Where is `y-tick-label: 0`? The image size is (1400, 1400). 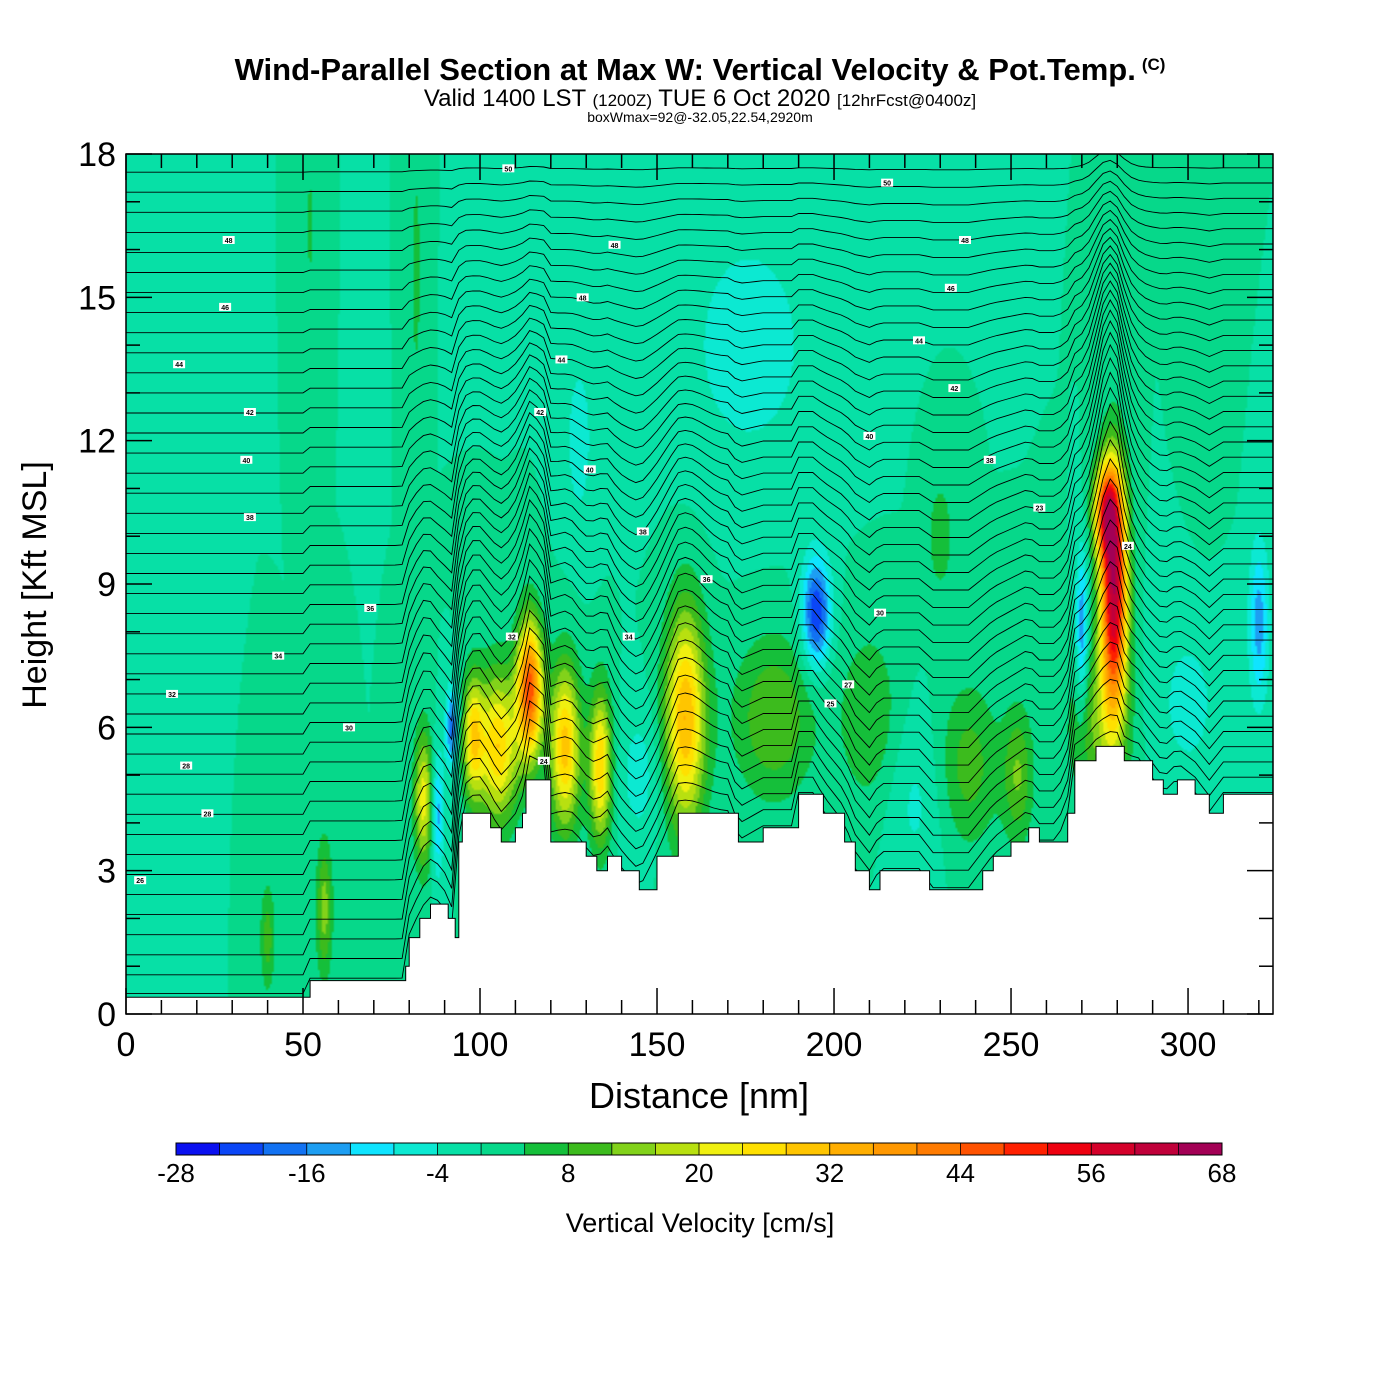 y-tick-label: 0 is located at coordinates (106, 1015).